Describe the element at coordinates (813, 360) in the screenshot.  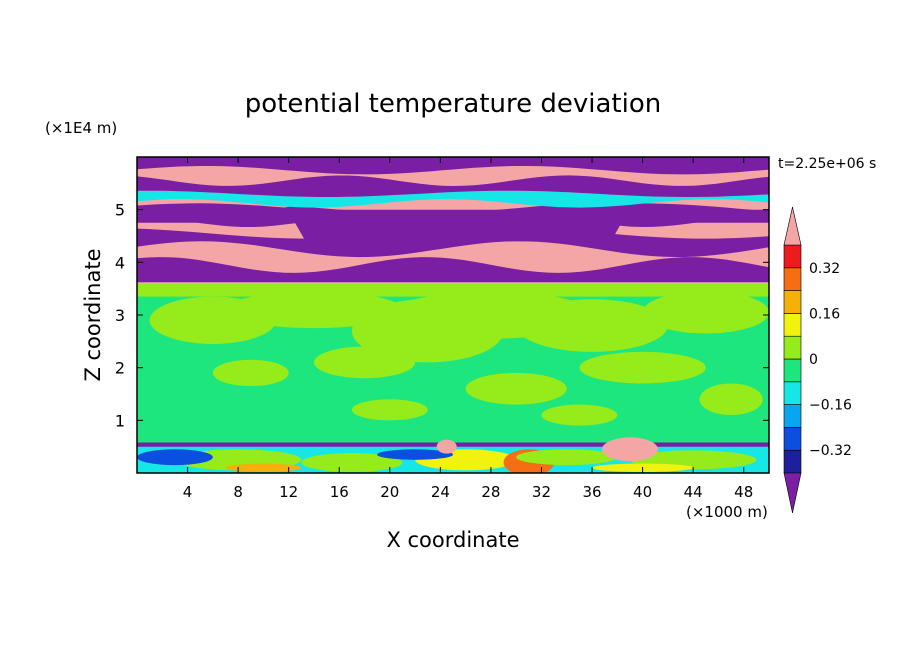
I see `colorbar-label: 0` at that location.